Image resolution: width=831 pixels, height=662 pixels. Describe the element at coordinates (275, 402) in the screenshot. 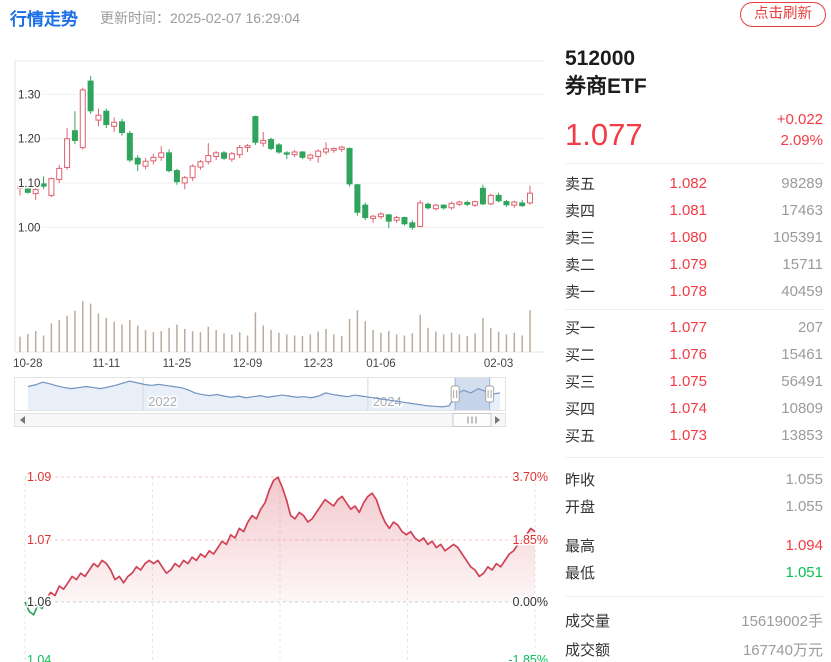

I see `history-navigator: 2022 2024` at that location.